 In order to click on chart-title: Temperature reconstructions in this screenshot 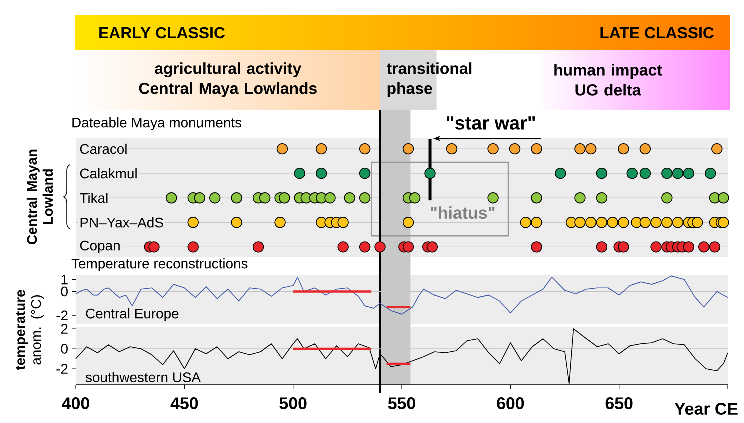, I will do `click(160, 265)`.